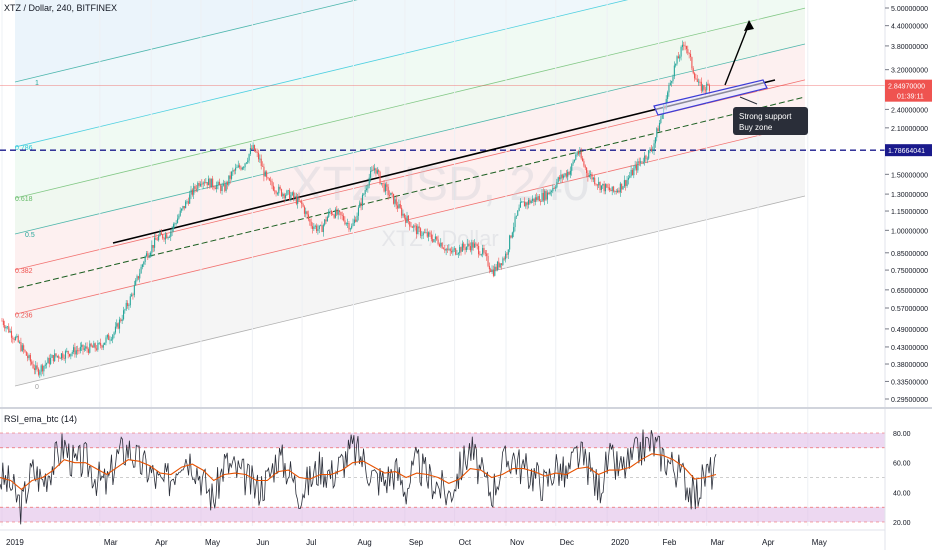 This screenshot has height=555, width=932. Describe the element at coordinates (748, 100) in the screenshot. I see `callout-pointer` at that location.